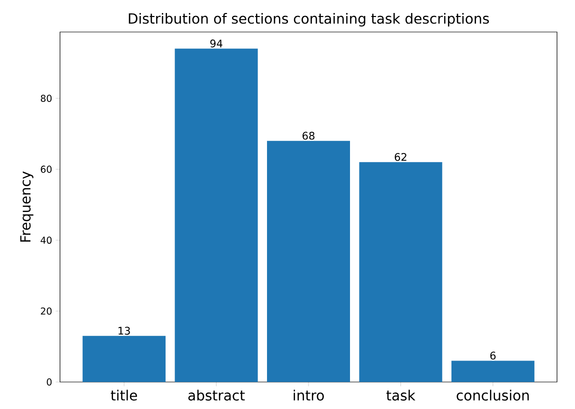  What do you see at coordinates (400, 157) in the screenshot?
I see `data-label: 62` at bounding box center [400, 157].